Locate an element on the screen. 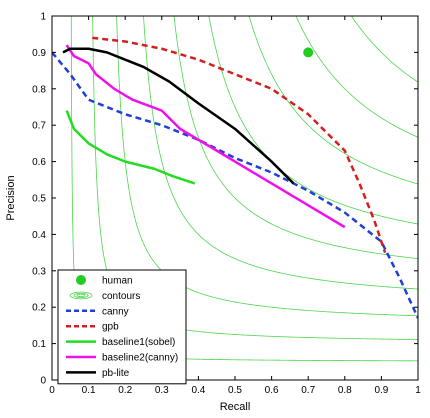 The width and height of the screenshot is (430, 418). x-tick-label: 0.3 is located at coordinates (162, 390).